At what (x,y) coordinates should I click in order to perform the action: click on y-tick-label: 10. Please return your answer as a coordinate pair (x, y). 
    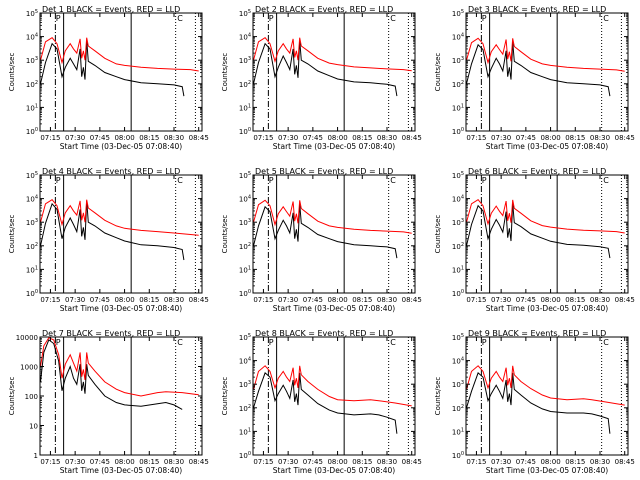
    Looking at the image, I should click on (33, 427).